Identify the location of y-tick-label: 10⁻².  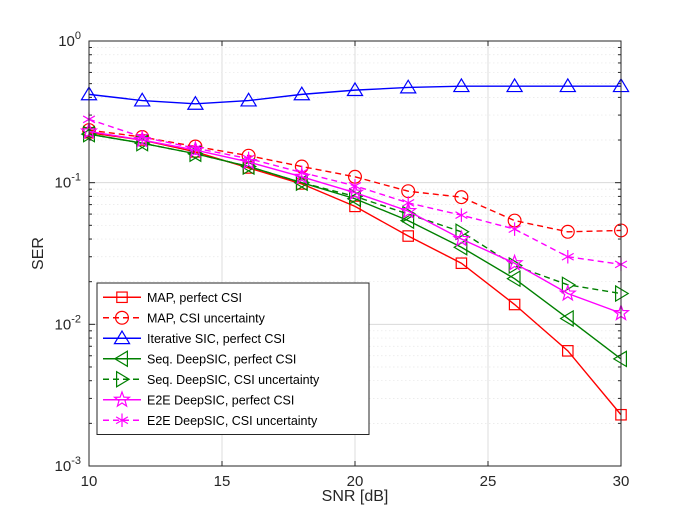
(68, 323).